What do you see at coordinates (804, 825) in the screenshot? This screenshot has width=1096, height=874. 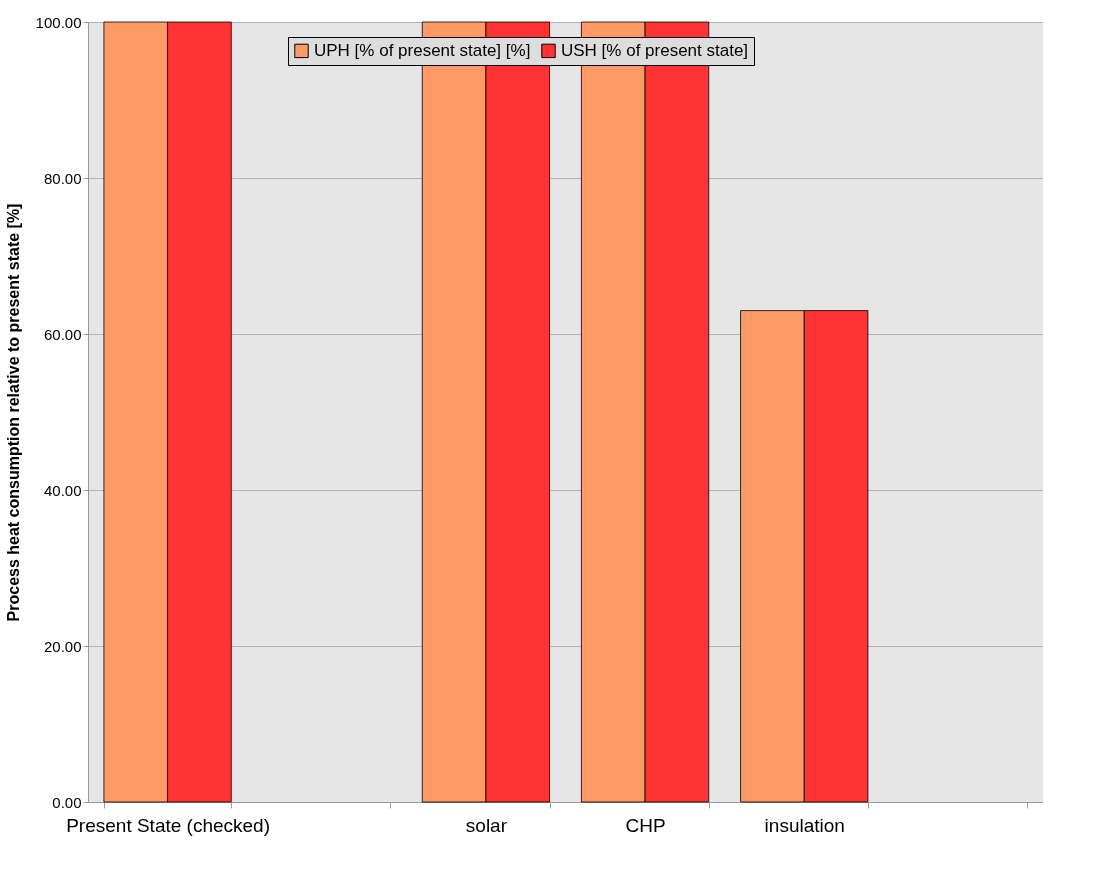 I see `x-tick-label: insulation` at bounding box center [804, 825].